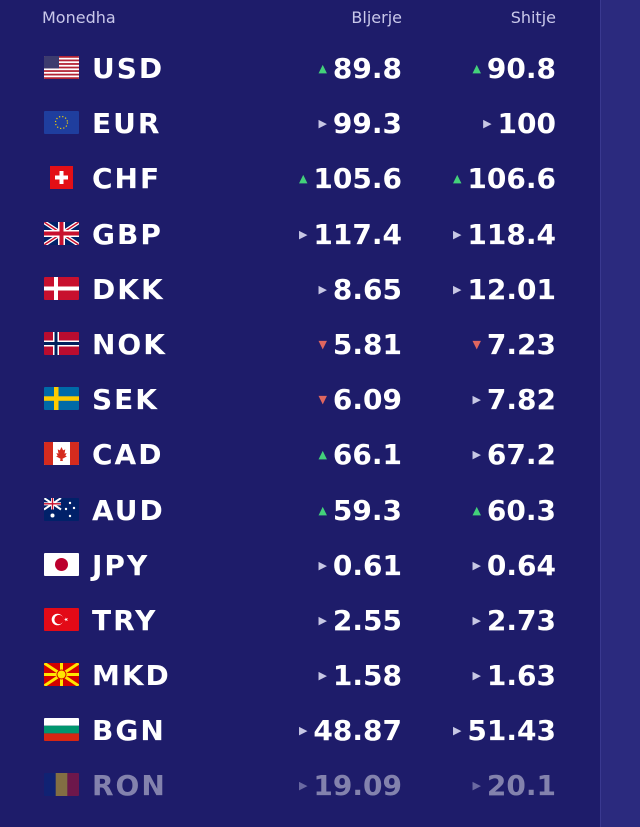 The width and height of the screenshot is (640, 827). I want to click on buy-rate: ▶ 2.55, so click(360, 620).